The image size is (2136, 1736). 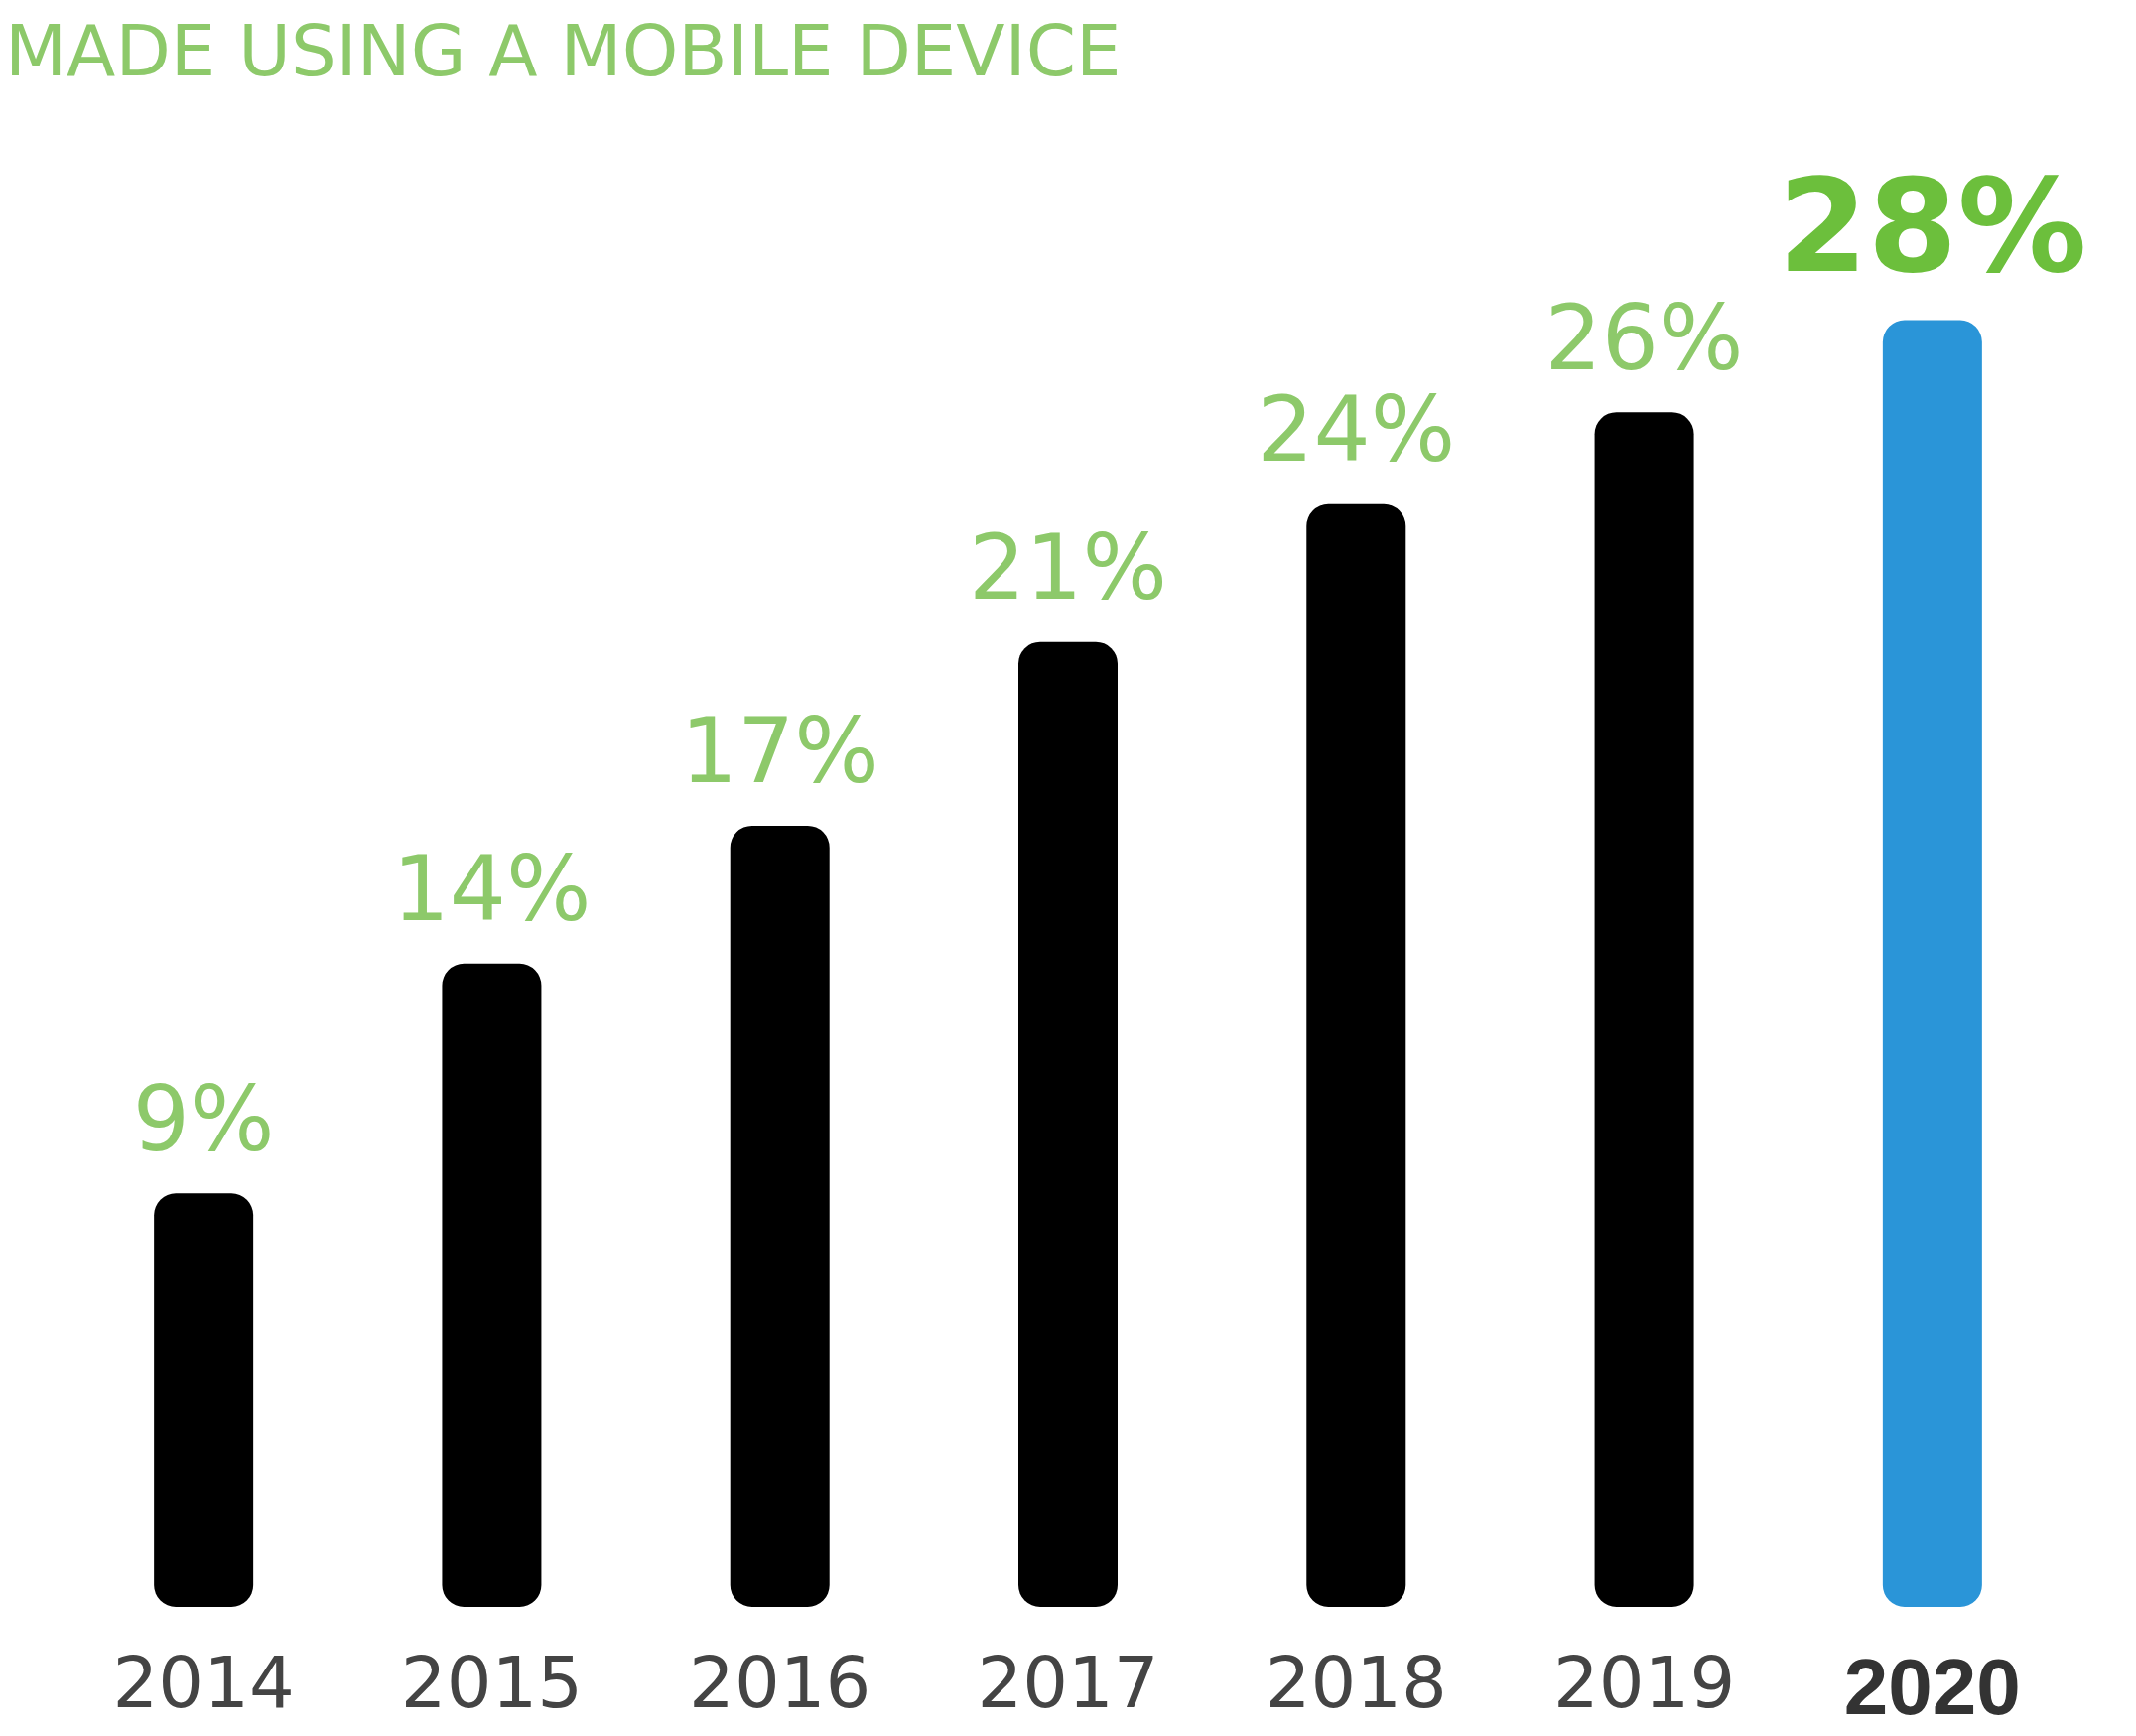 I want to click on x-tick-label: 2014, so click(x=203, y=1682).